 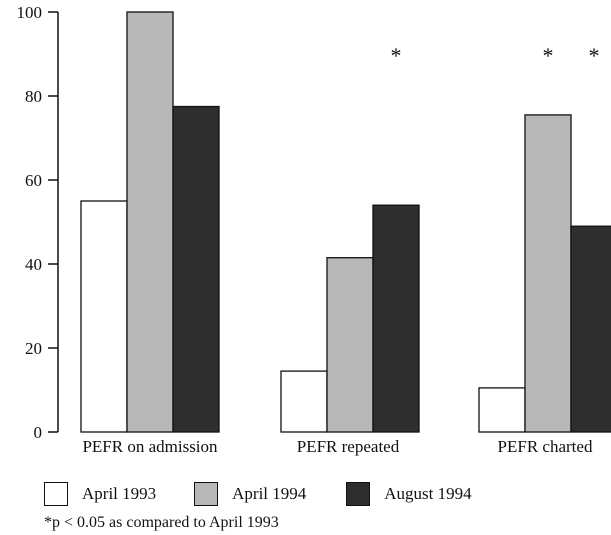 What do you see at coordinates (38, 432) in the screenshot?
I see `y-tick-label: 0` at bounding box center [38, 432].